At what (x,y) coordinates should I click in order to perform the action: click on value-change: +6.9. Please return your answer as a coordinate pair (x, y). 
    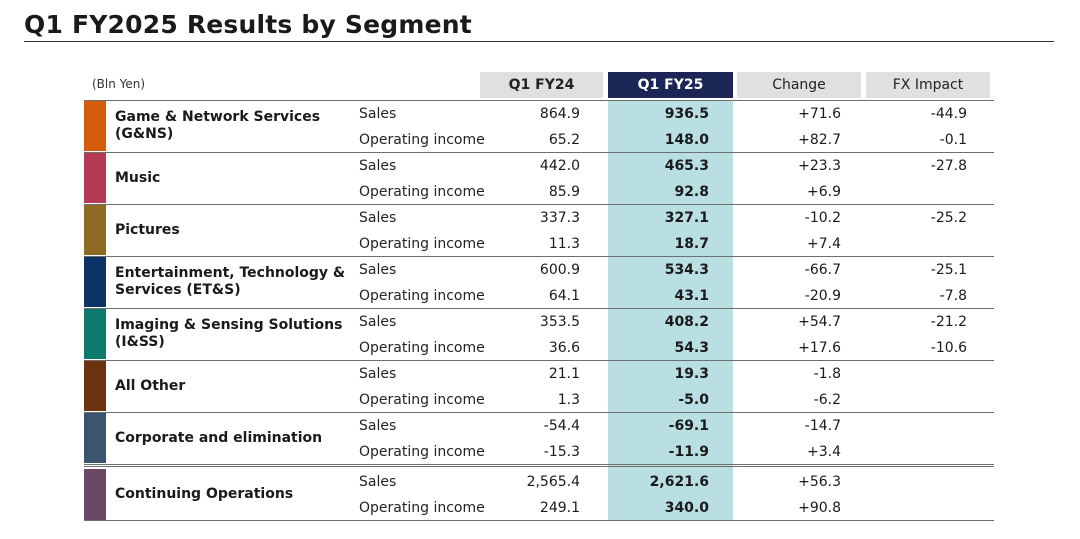
    Looking at the image, I should click on (824, 192).